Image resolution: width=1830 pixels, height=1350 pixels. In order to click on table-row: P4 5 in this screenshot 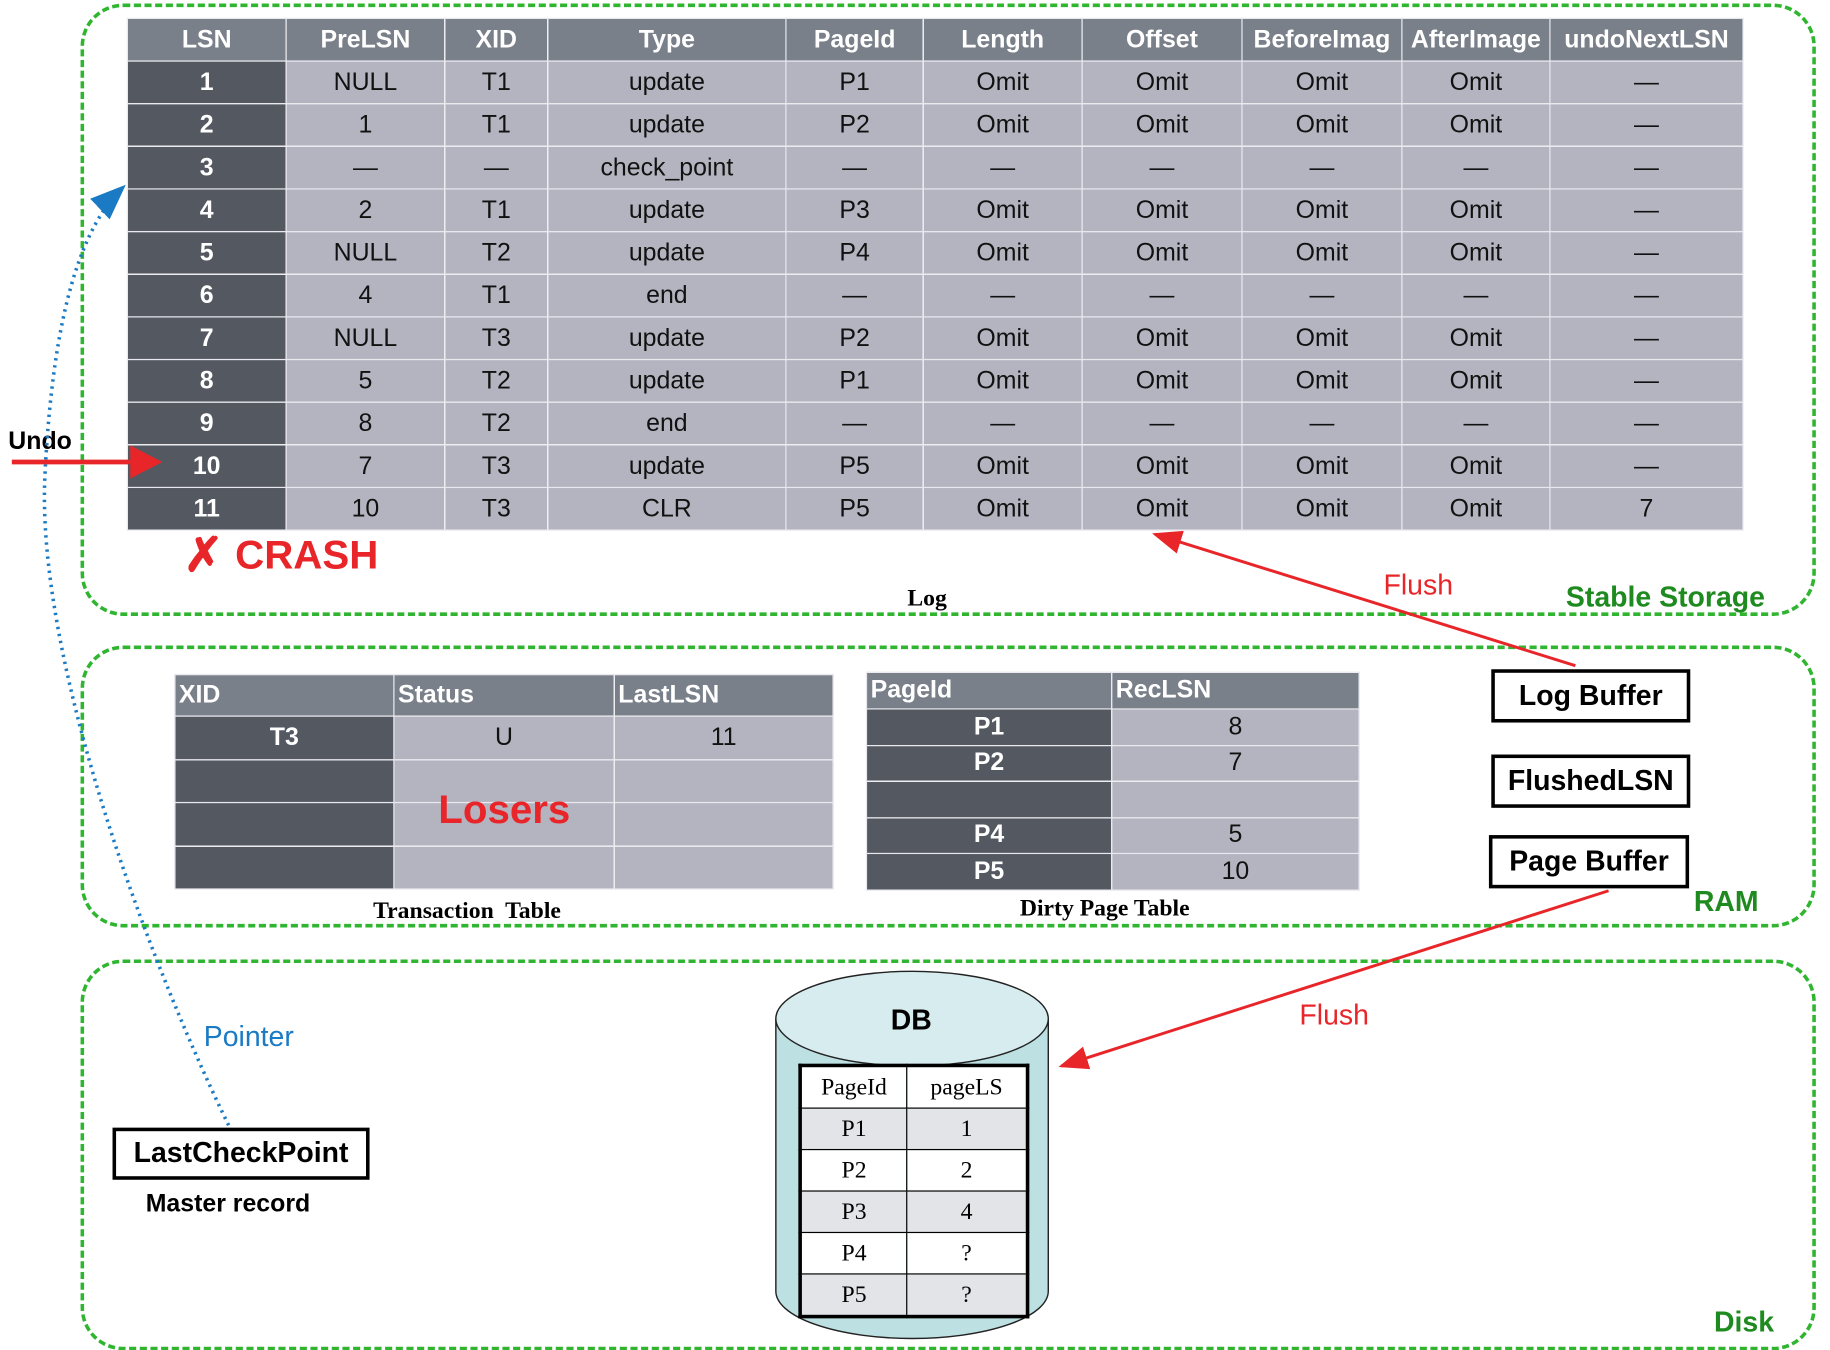, I will do `click(1112, 835)`.